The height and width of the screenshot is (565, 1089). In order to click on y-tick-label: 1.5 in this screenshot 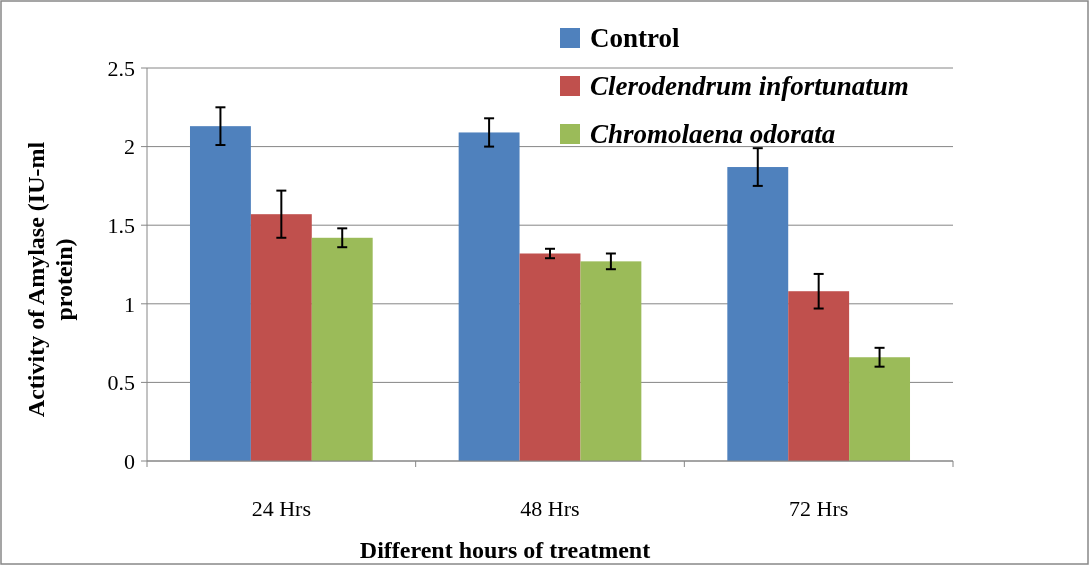, I will do `click(121, 225)`.